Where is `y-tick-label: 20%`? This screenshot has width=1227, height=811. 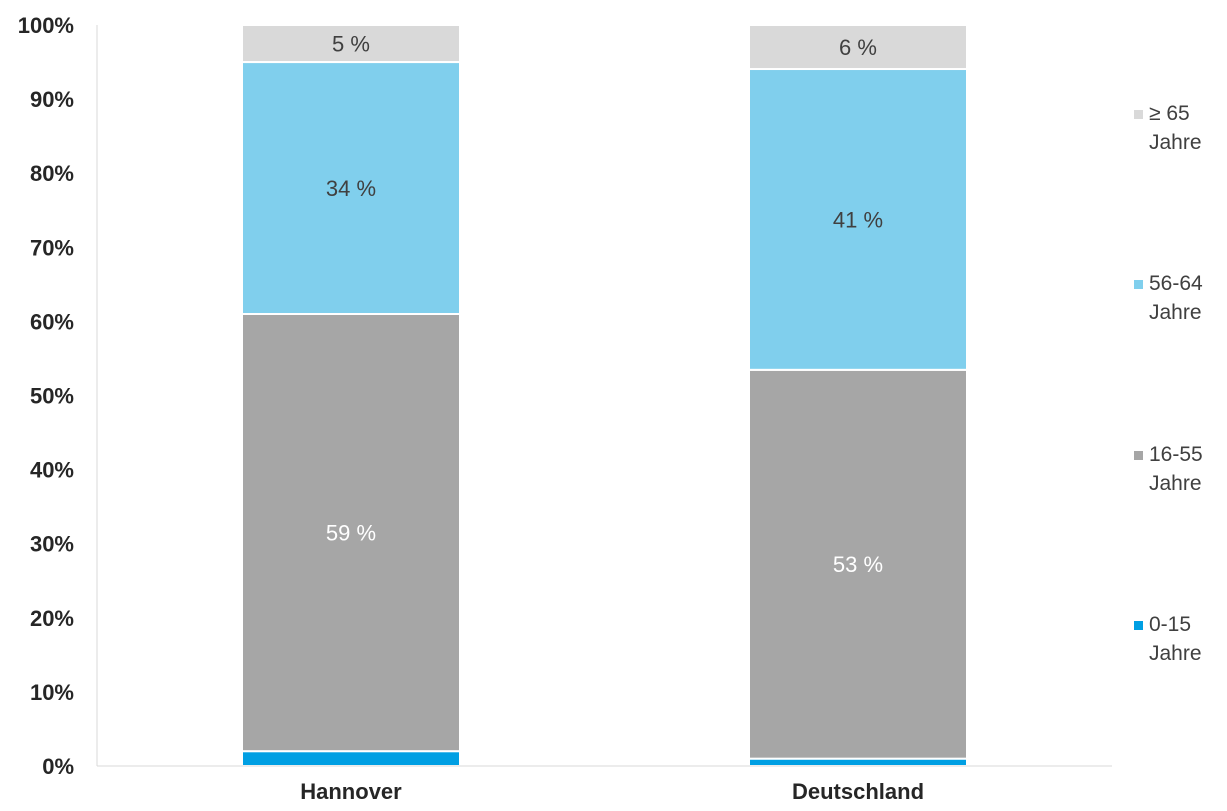
y-tick-label: 20% is located at coordinates (52, 618).